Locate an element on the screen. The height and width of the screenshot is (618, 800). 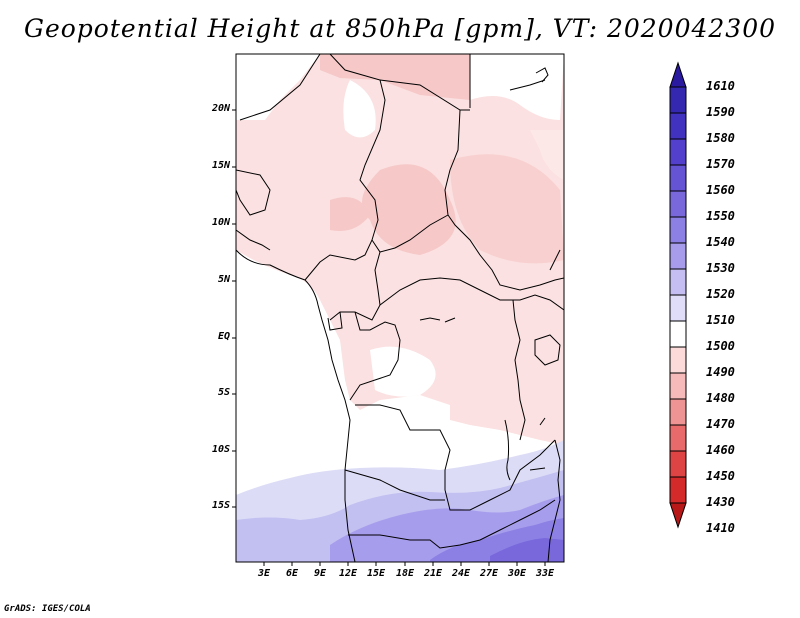
colorbar-level-label: 1430 is located at coordinates (720, 502).